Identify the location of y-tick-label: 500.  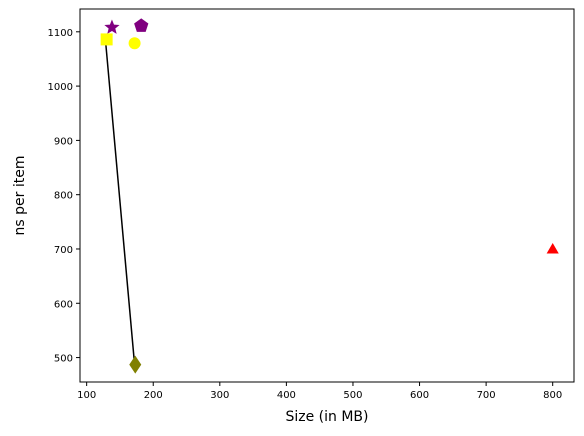
(63, 359).